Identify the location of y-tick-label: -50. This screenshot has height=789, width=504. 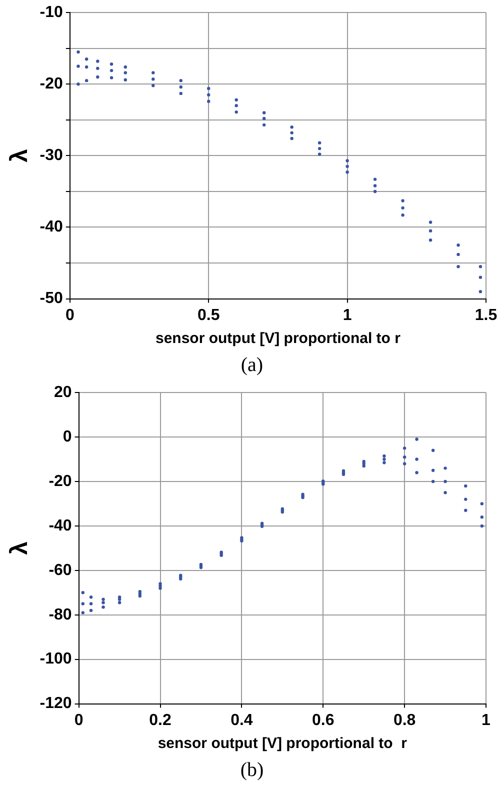
(52, 299).